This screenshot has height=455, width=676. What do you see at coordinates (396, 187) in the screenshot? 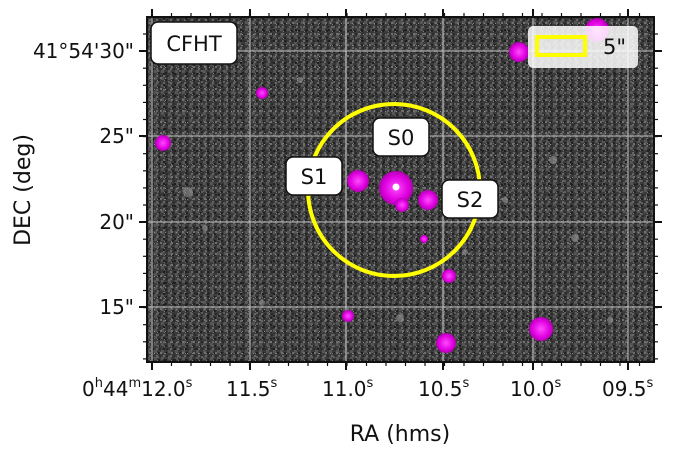
I see `core-dot` at bounding box center [396, 187].